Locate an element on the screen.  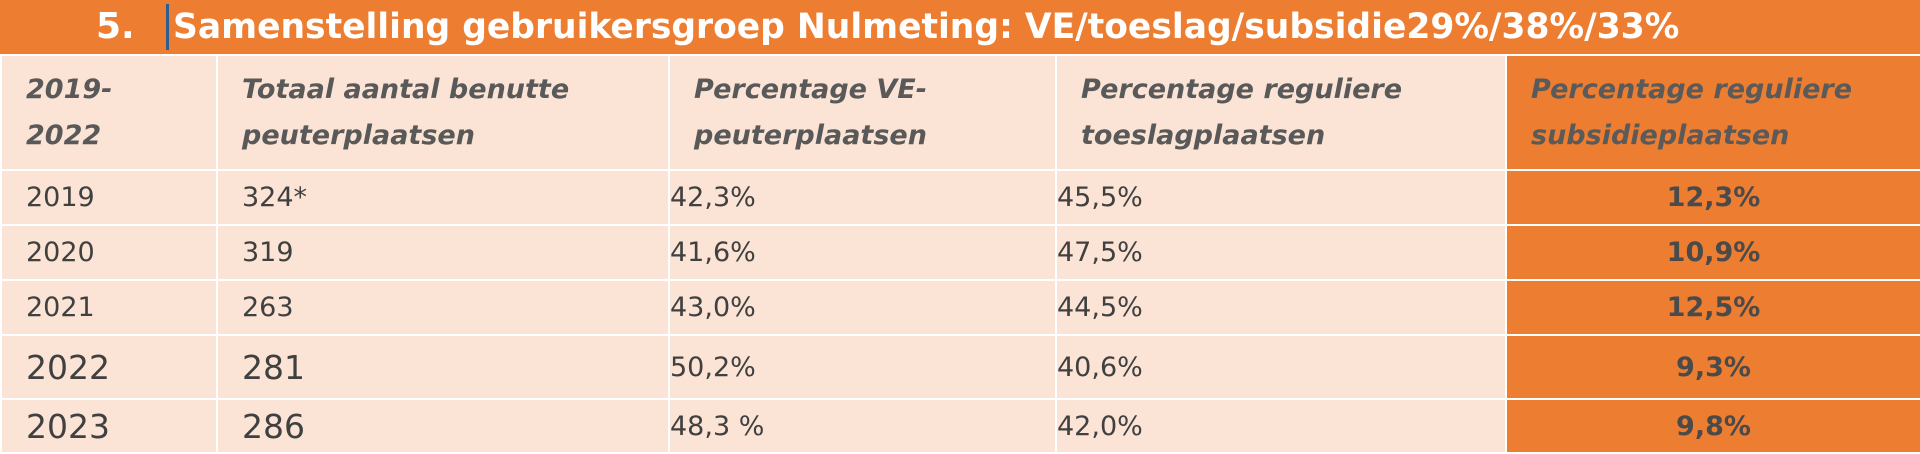
cell-year: 2021 is located at coordinates (109, 307).